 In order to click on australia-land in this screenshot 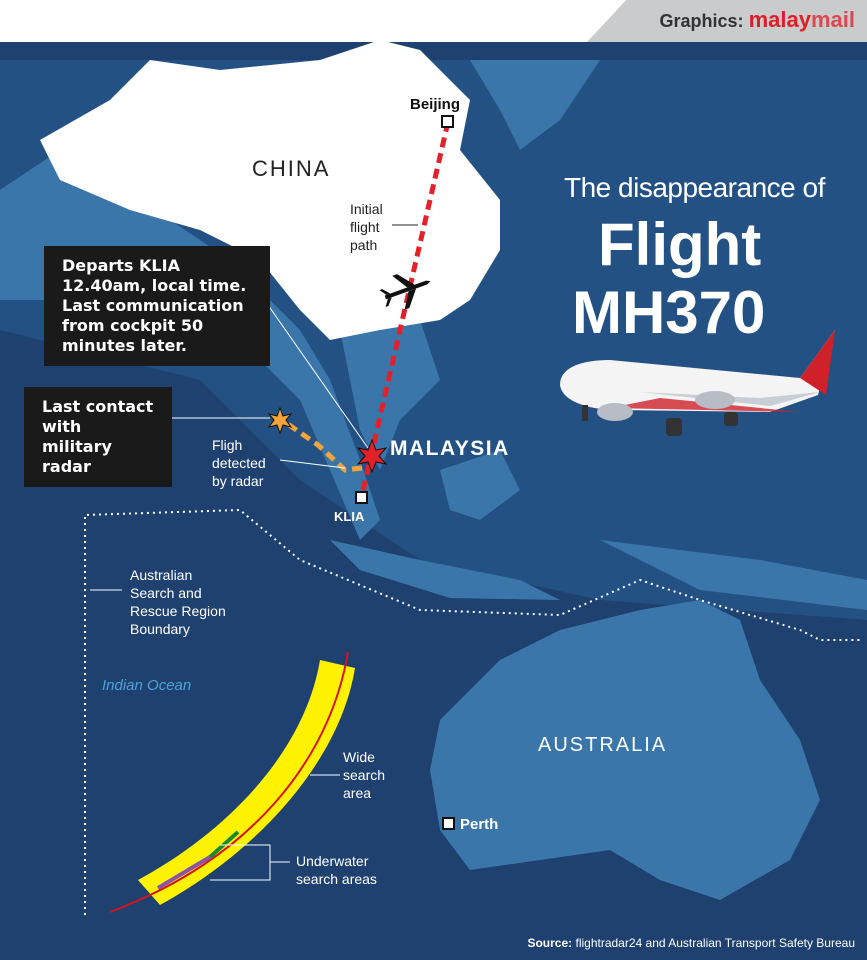, I will do `click(625, 750)`.